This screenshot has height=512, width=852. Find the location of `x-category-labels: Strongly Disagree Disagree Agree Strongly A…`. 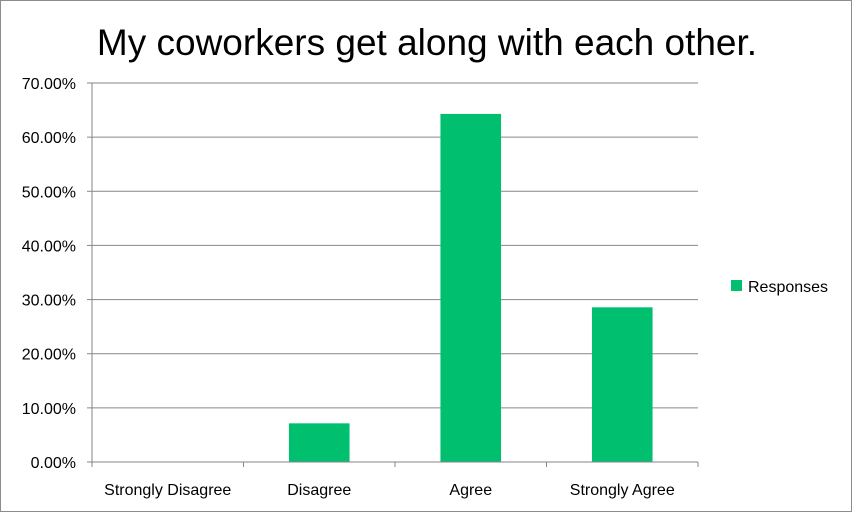

x-category-labels: Strongly Disagree Disagree Agree Strongly A… is located at coordinates (389, 490).